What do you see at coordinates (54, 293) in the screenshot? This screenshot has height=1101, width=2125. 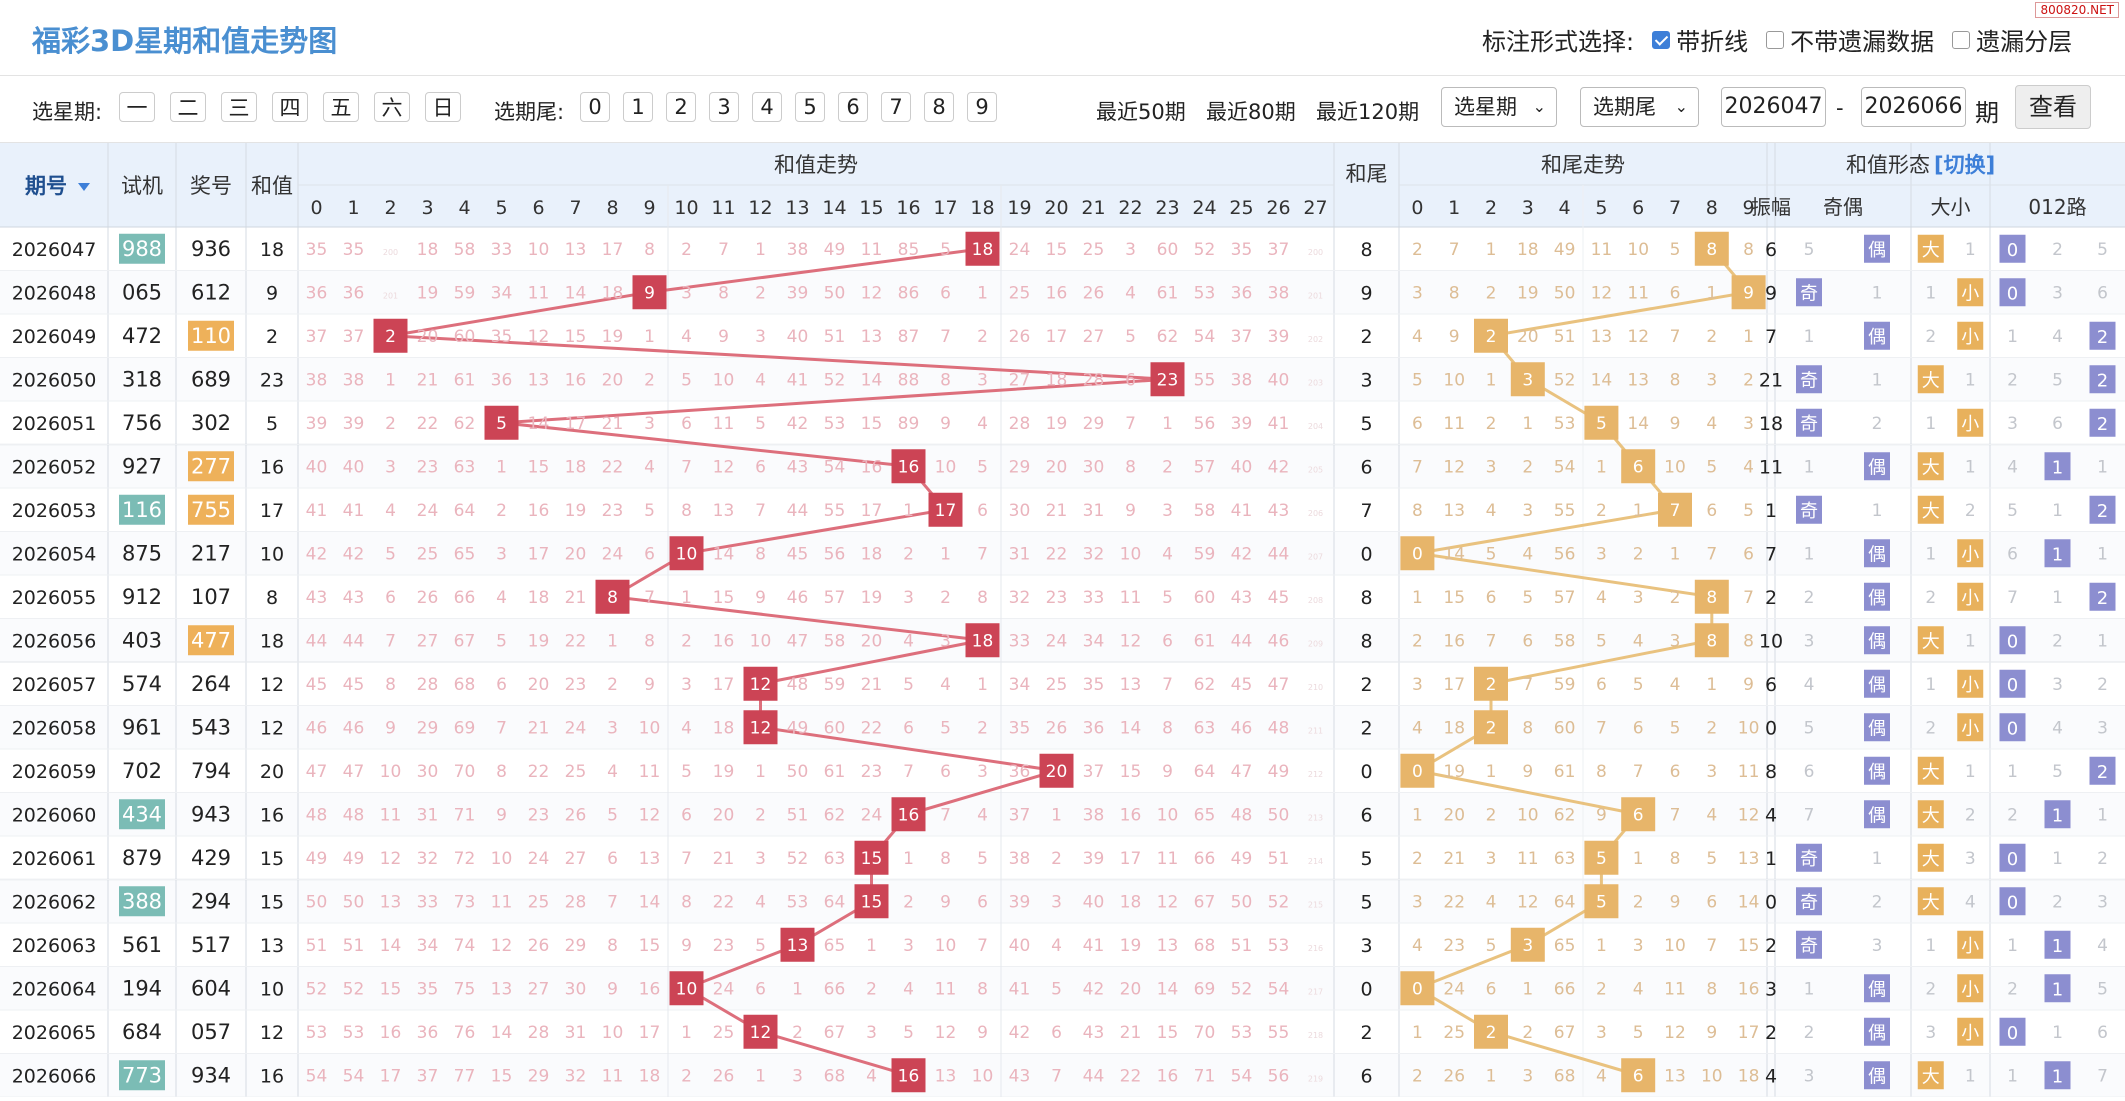 I see `period-cell: 2026048` at bounding box center [54, 293].